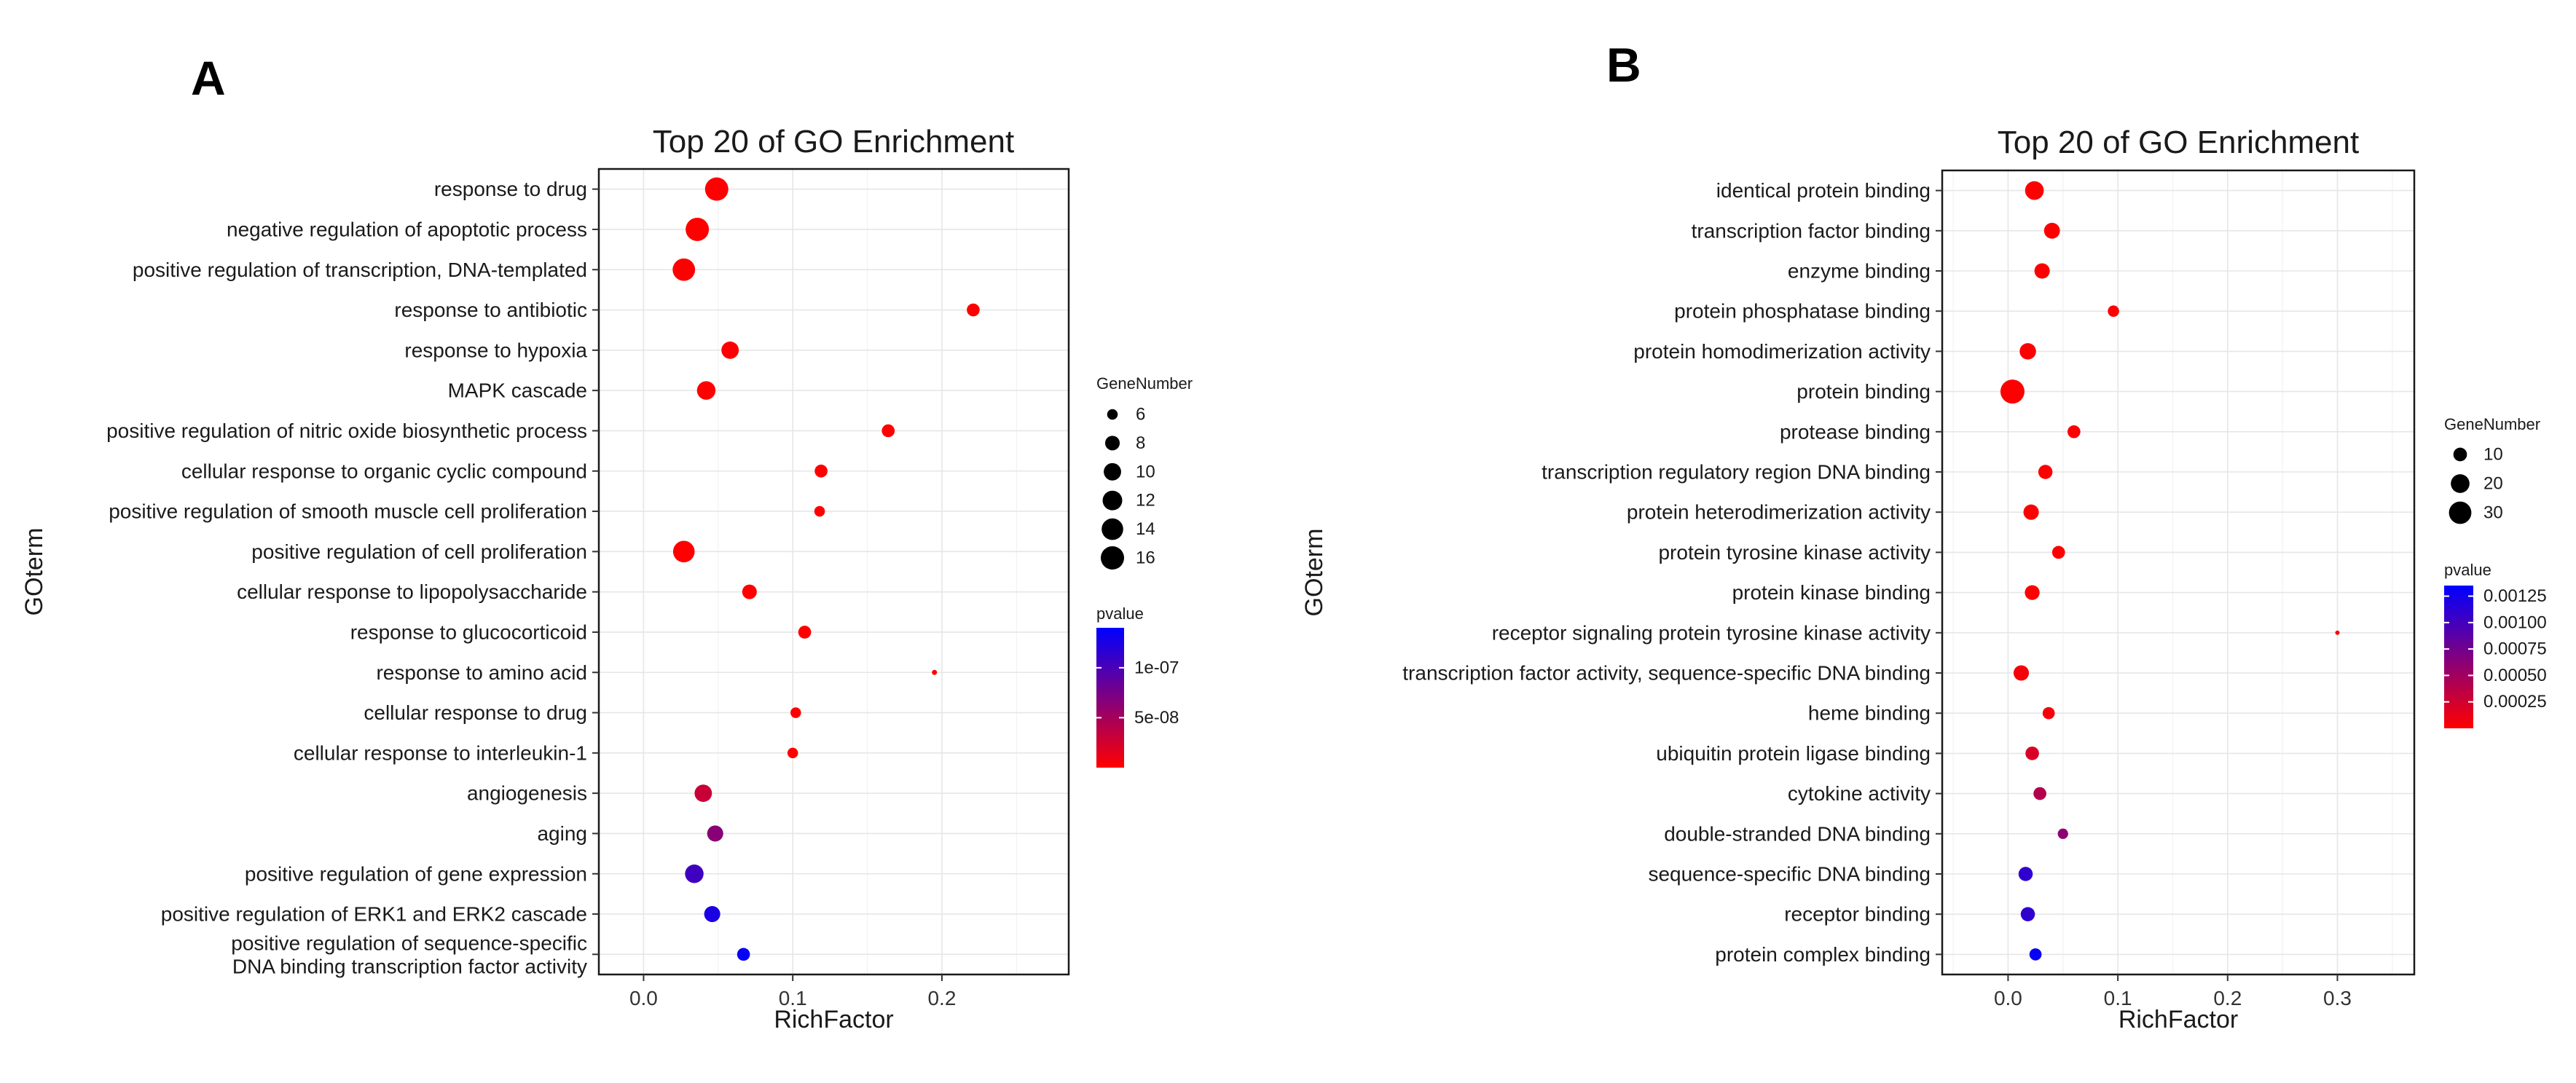 The height and width of the screenshot is (1083, 2576). What do you see at coordinates (2008, 998) in the screenshot?
I see `panel-b-x-tick-label: 0.0` at bounding box center [2008, 998].